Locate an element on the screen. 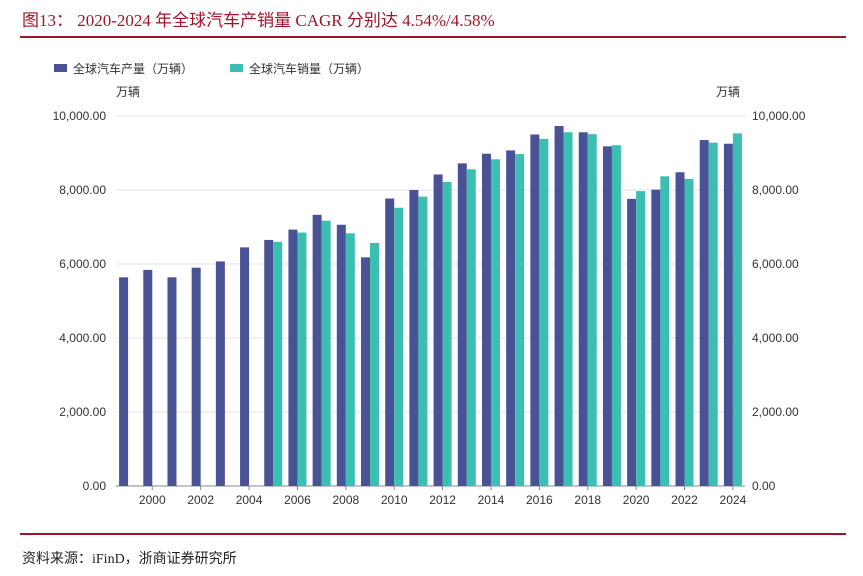  bottom-rule is located at coordinates (433, 534).